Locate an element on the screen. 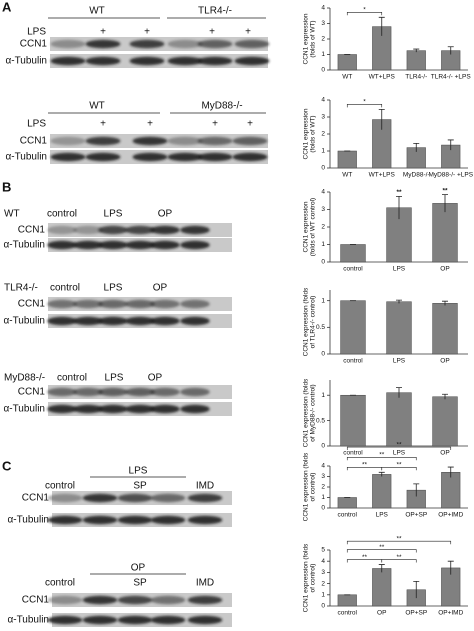 This screenshot has width=474, height=631. panel-letter: A is located at coordinates (7, 7).